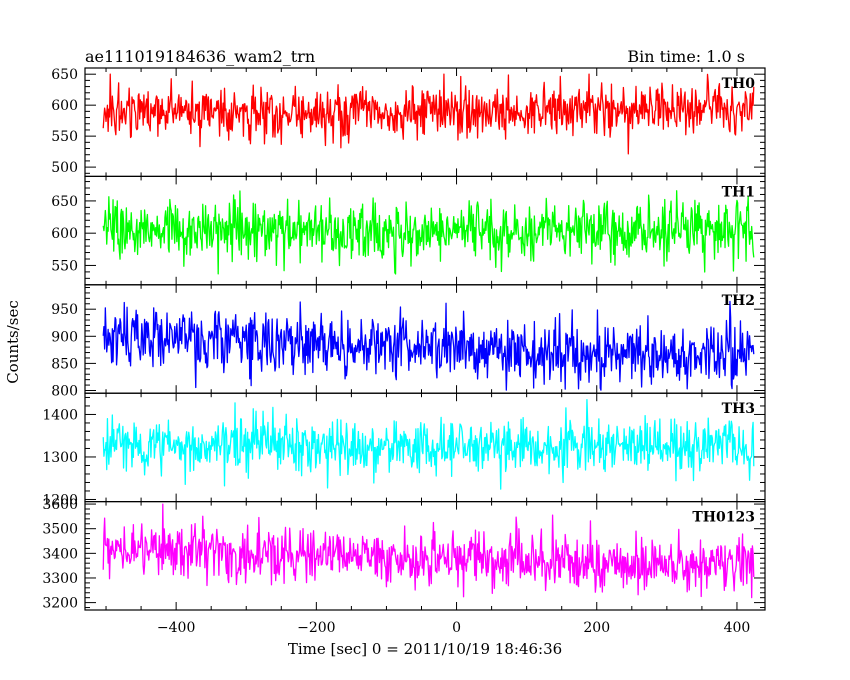 The image size is (850, 680). I want to click on y-tick-label-th1: 600, so click(64, 234).